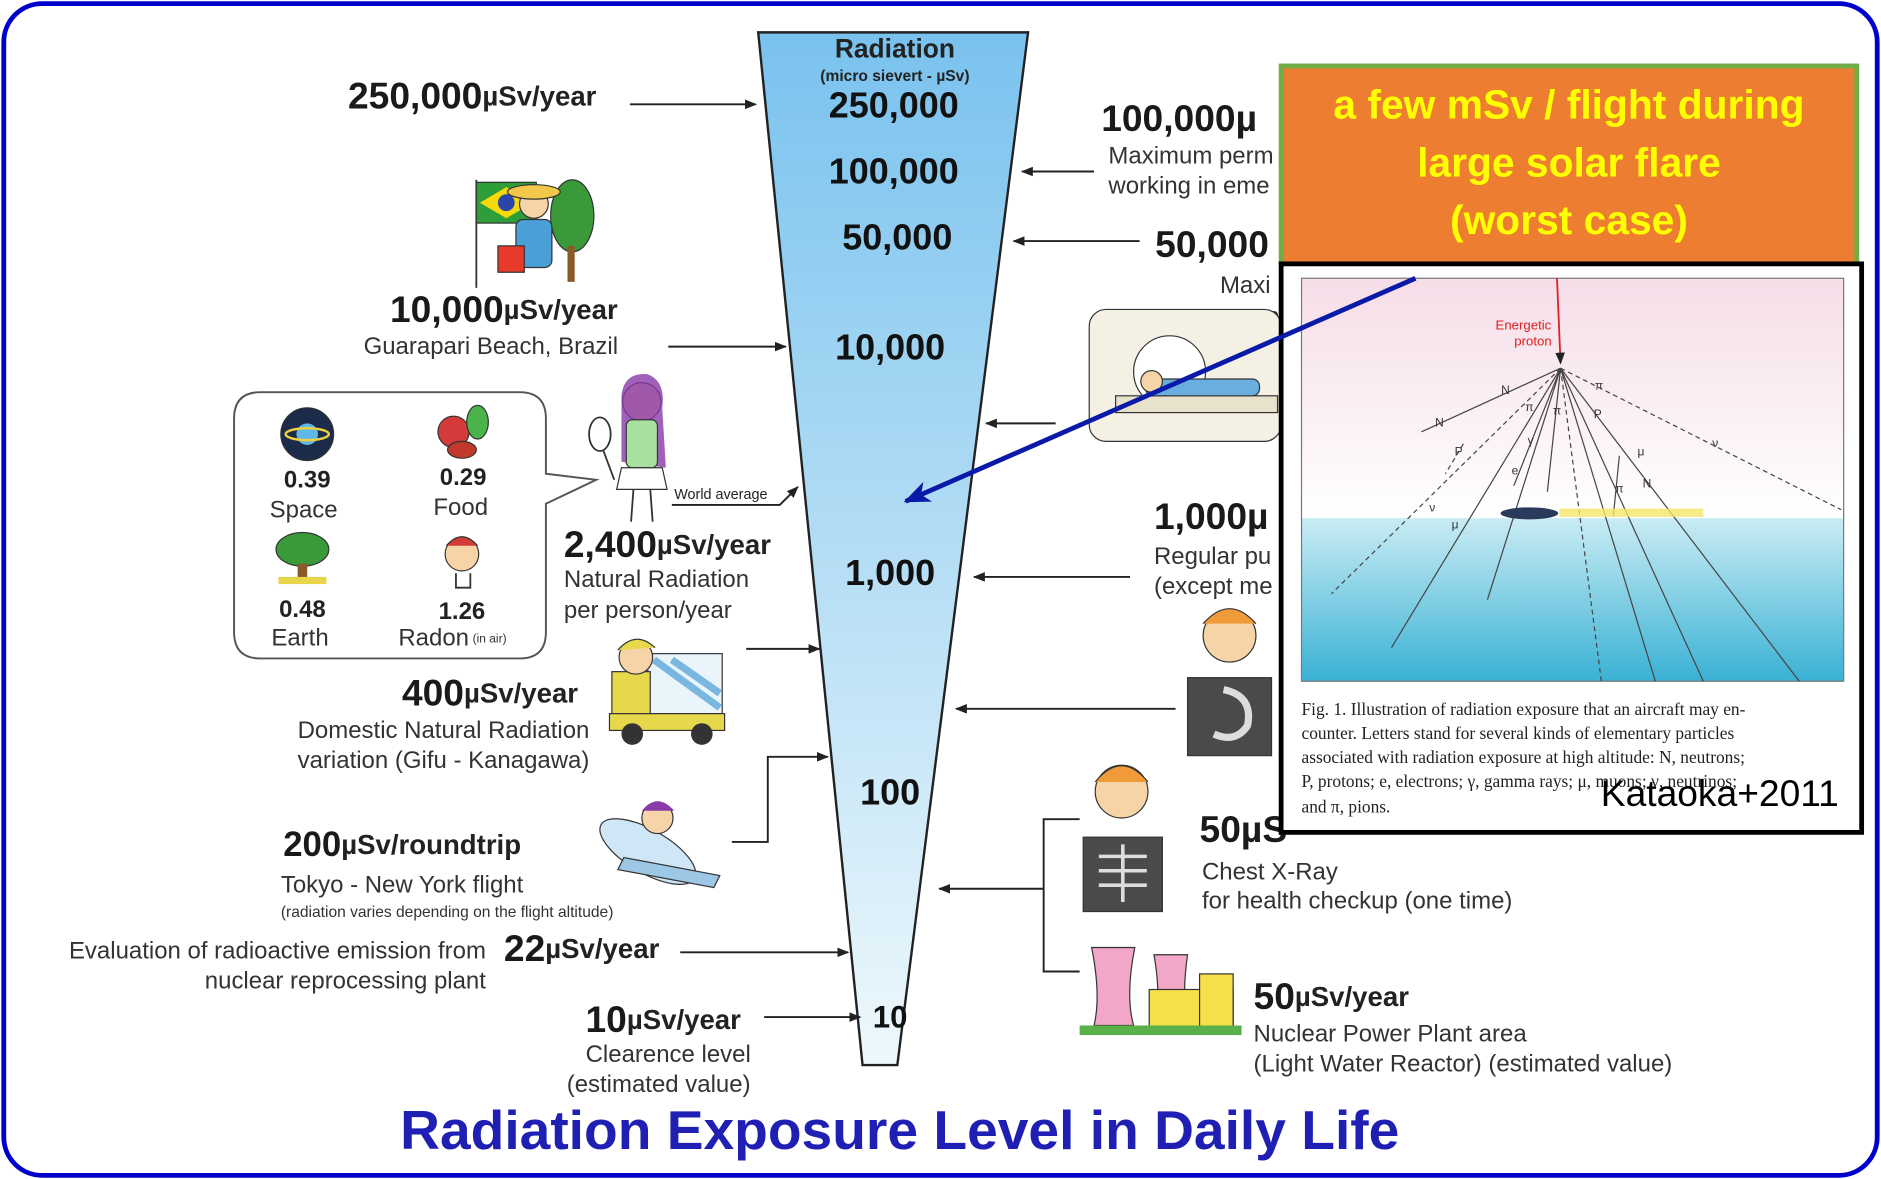 The width and height of the screenshot is (1881, 1179). Describe the element at coordinates (304, 509) in the screenshot. I see `breakdown-label: Space` at that location.